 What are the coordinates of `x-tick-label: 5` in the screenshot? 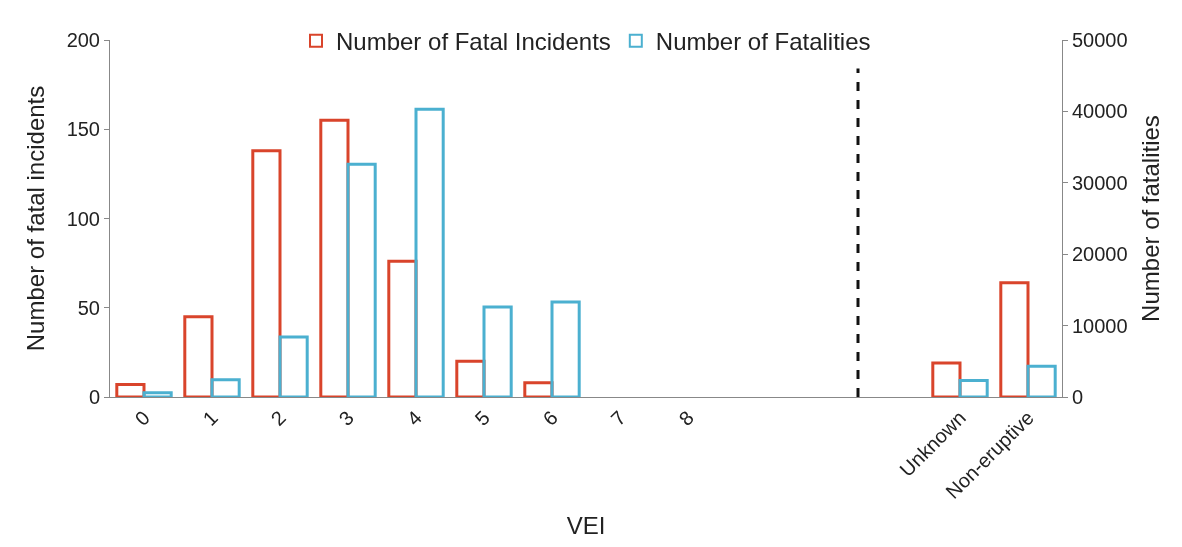 It's located at (482, 418).